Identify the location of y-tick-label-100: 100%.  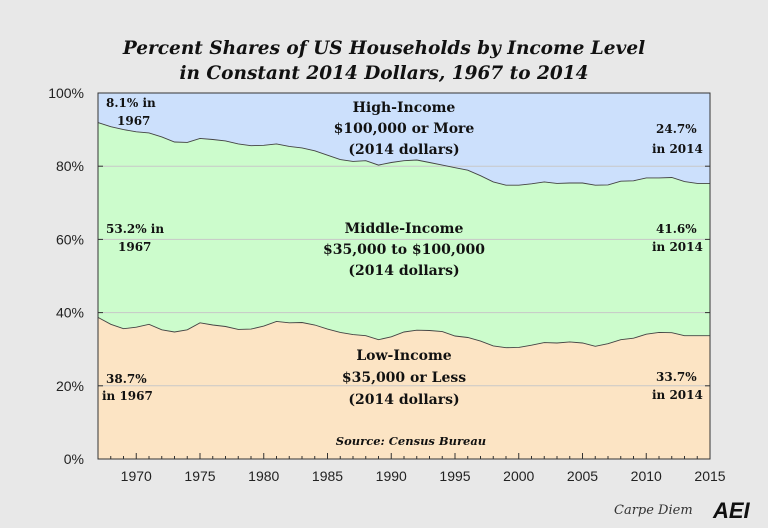
(66, 93).